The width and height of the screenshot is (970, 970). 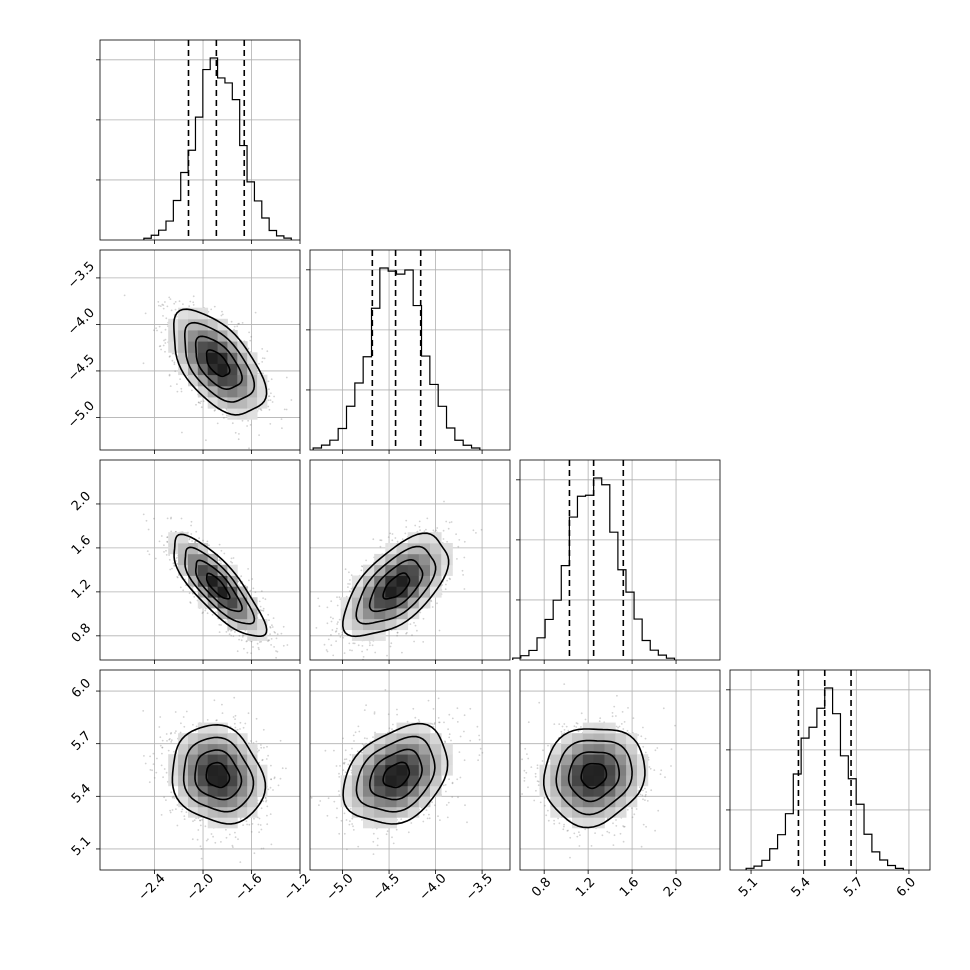 I want to click on y-tick-label: 1.2, so click(x=81, y=589).